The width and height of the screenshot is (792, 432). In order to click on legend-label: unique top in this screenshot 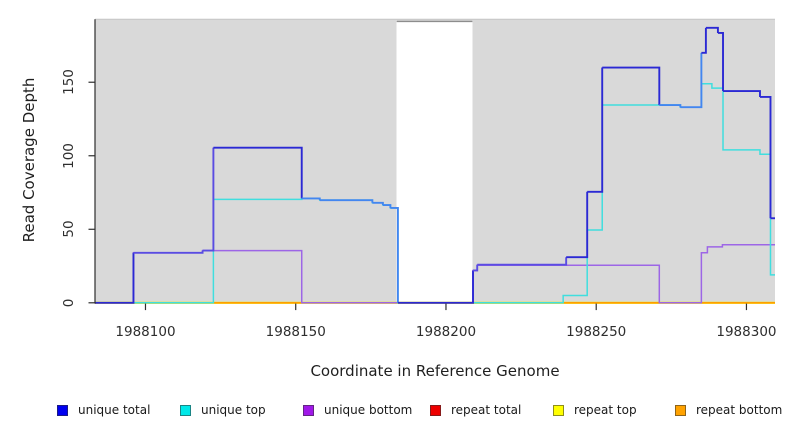, I will do `click(233, 410)`.